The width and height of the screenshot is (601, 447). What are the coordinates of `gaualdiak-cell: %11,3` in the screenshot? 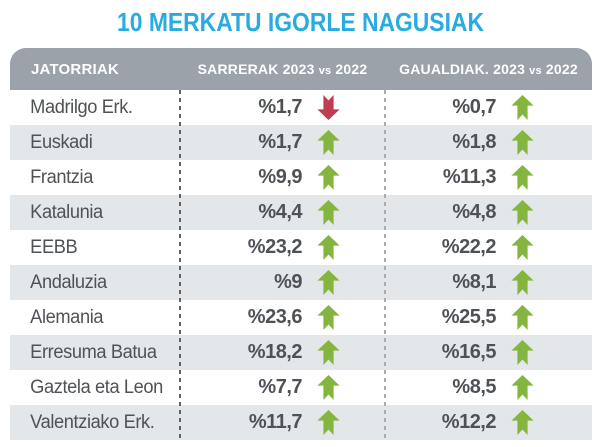 It's located at (488, 177).